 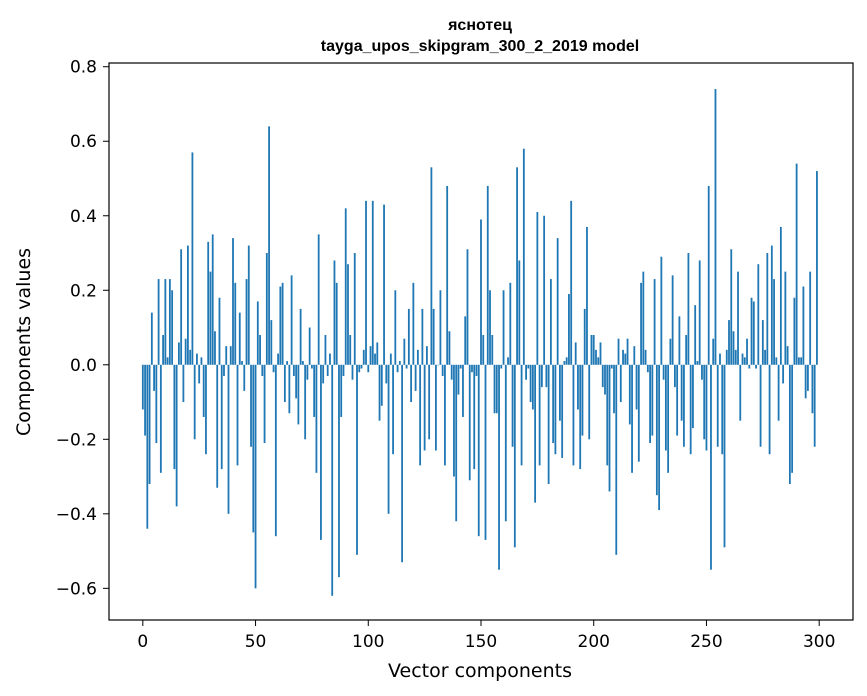 I want to click on chart-subtitle: tayga_upos_skipgram_300_2_2019 model, so click(x=480, y=46).